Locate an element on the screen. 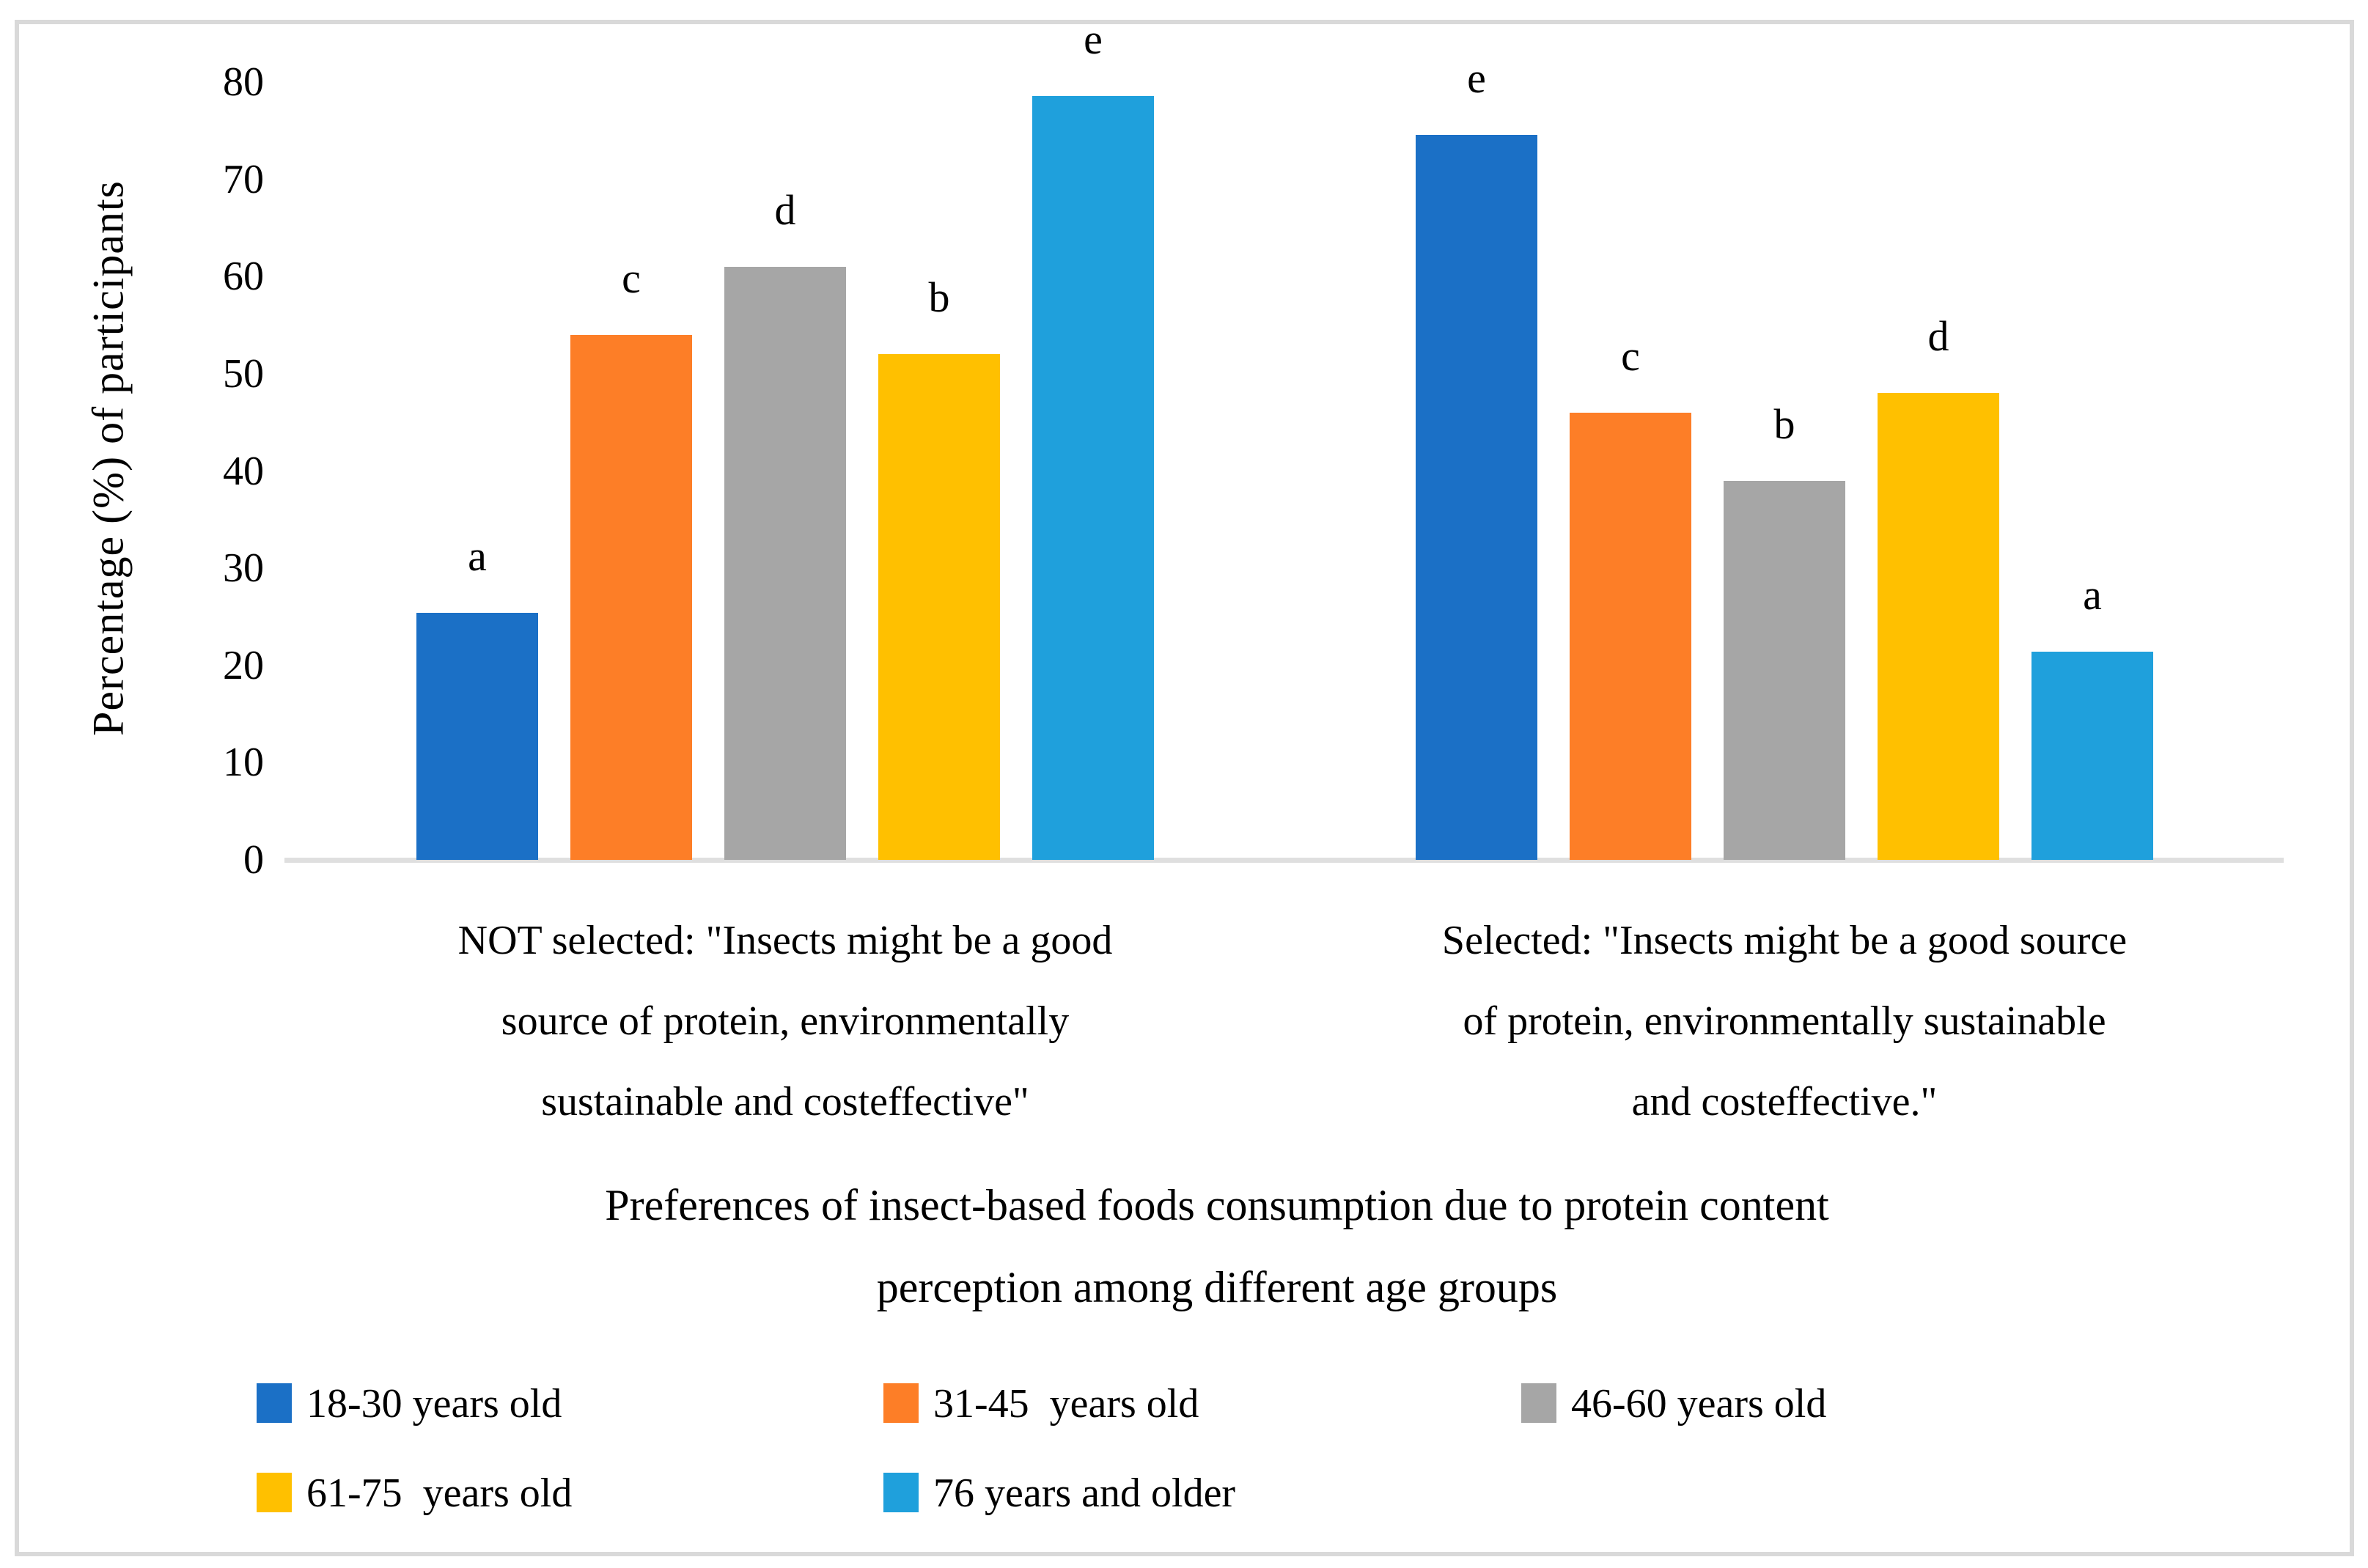 The image size is (2368, 1568). category-label-line: of protein, environmentally sustainable is located at coordinates (1784, 1021).